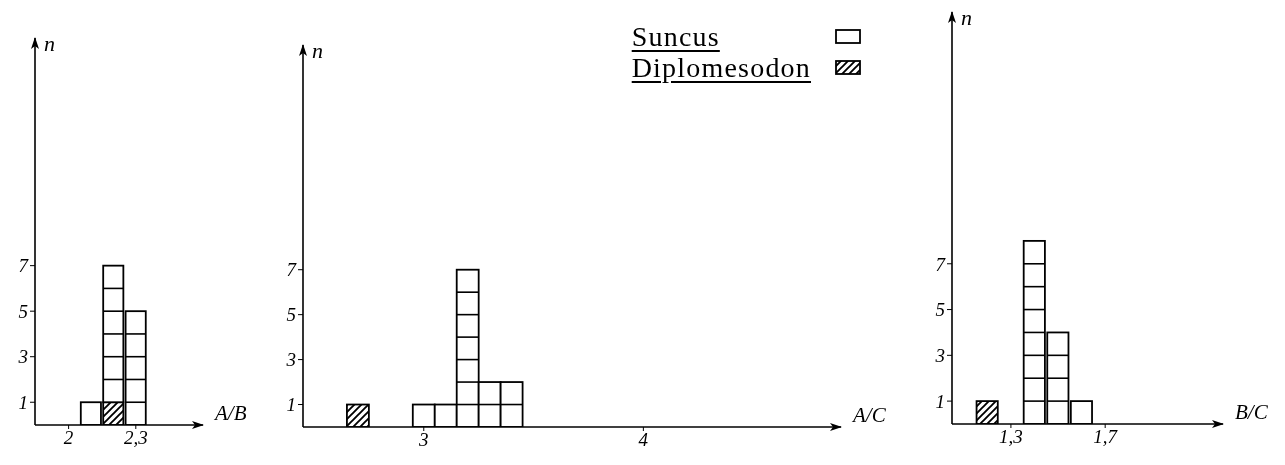  Describe the element at coordinates (230, 413) in the screenshot. I see `x-axis-title: A/B` at that location.